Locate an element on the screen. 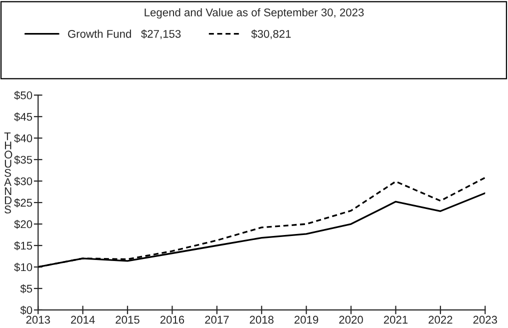 The height and width of the screenshot is (328, 508). x-tick-label: 2017 is located at coordinates (217, 320).